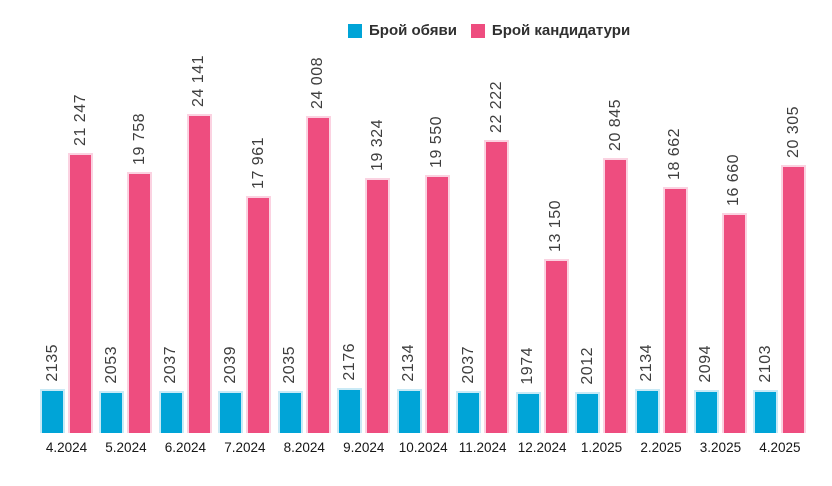  What do you see at coordinates (674, 154) in the screenshot?
I see `apps-value-label: 18 662` at bounding box center [674, 154].